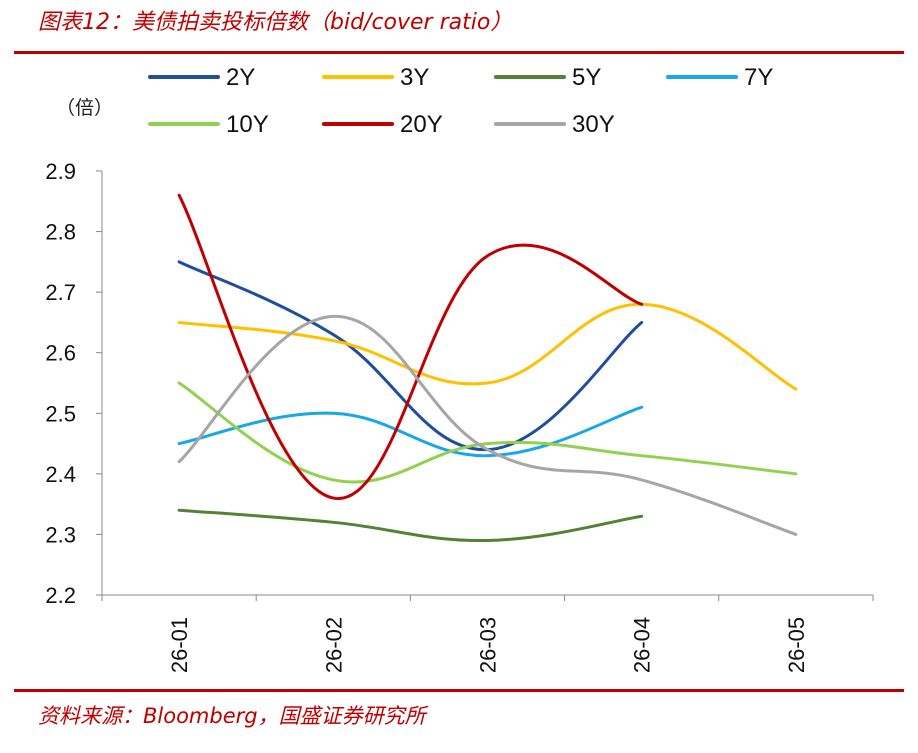  I want to click on legend-label: 2Y, so click(240, 77).